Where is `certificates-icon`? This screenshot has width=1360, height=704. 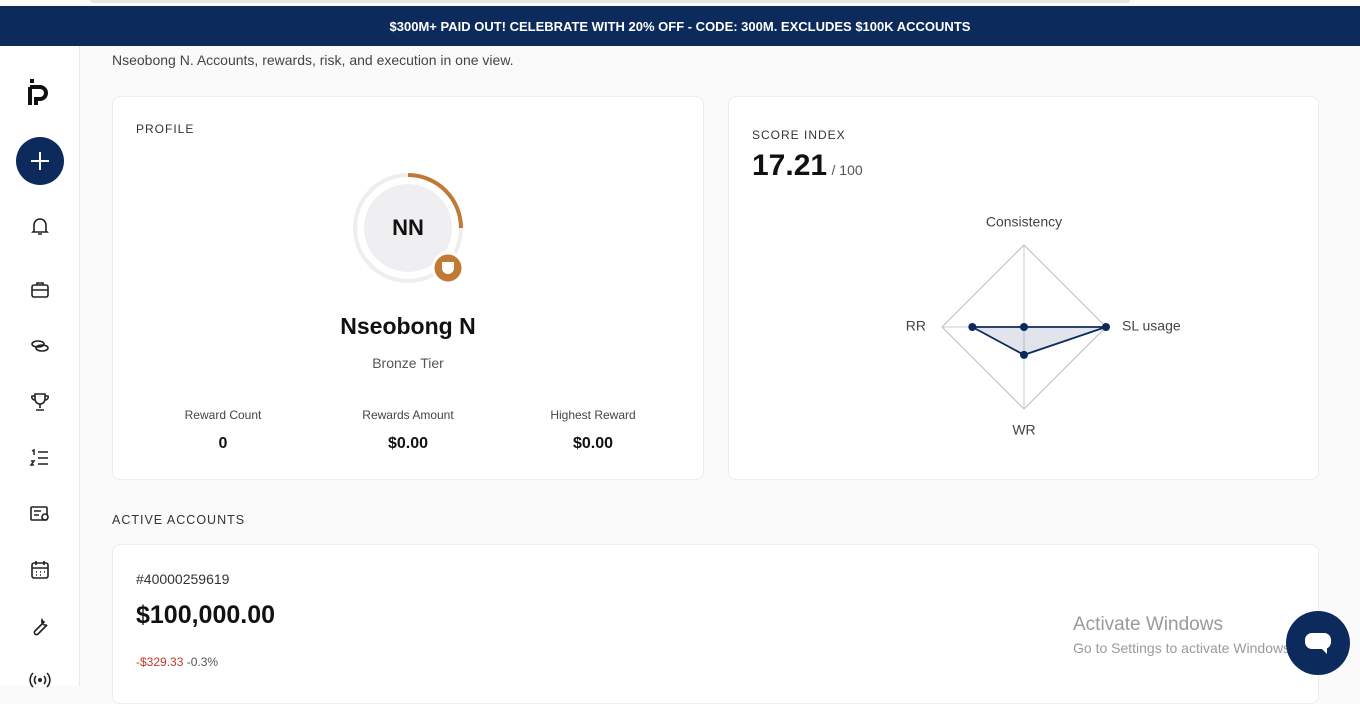 certificates-icon is located at coordinates (40, 514).